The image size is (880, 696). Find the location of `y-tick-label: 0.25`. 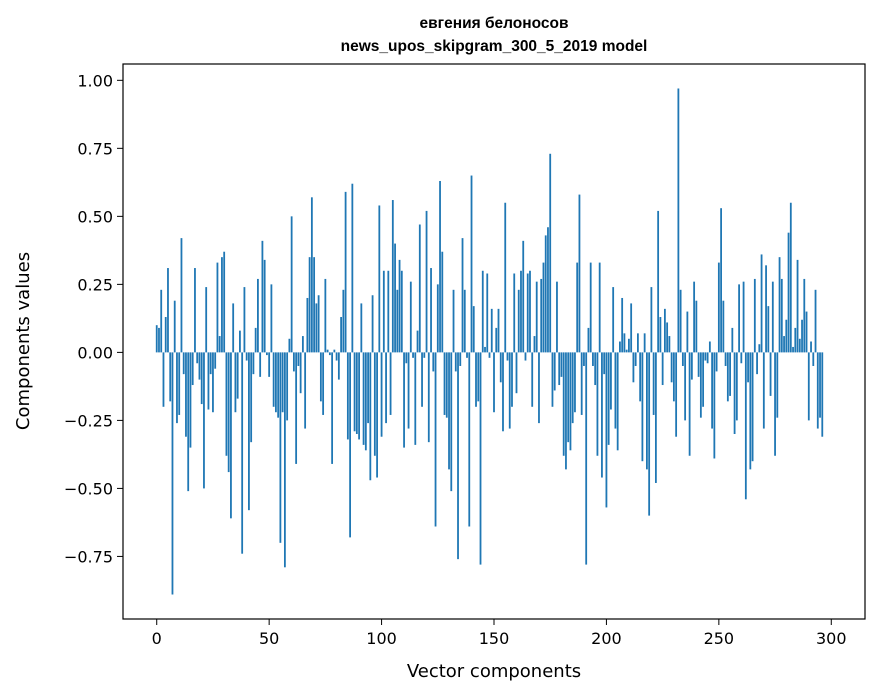

y-tick-label: 0.25 is located at coordinates (95, 284).